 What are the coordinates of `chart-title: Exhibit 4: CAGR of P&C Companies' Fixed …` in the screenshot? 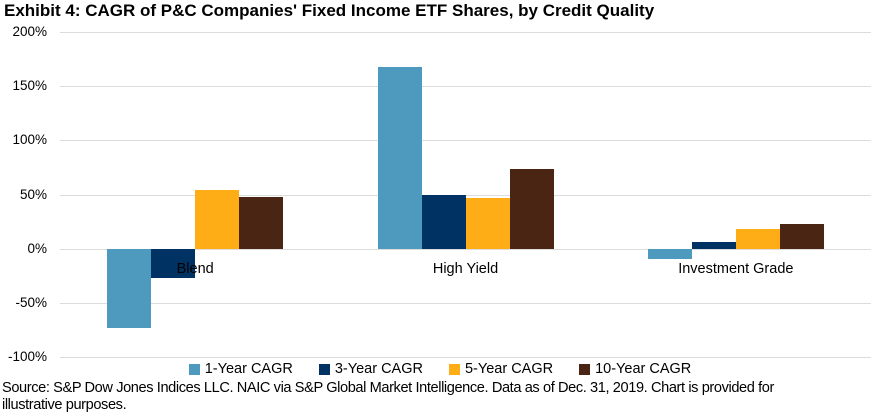 It's located at (329, 10).